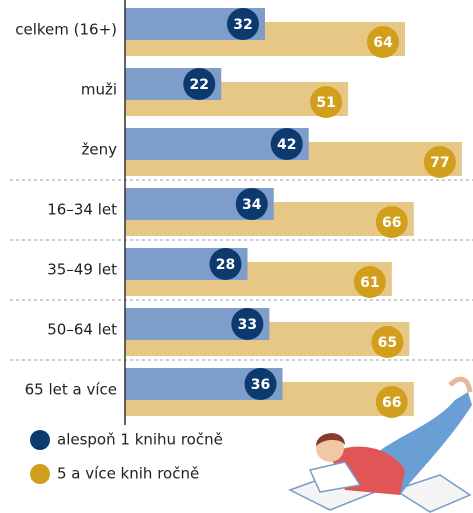 This screenshot has width=473, height=513. I want to click on value-label: 51, so click(325, 103).